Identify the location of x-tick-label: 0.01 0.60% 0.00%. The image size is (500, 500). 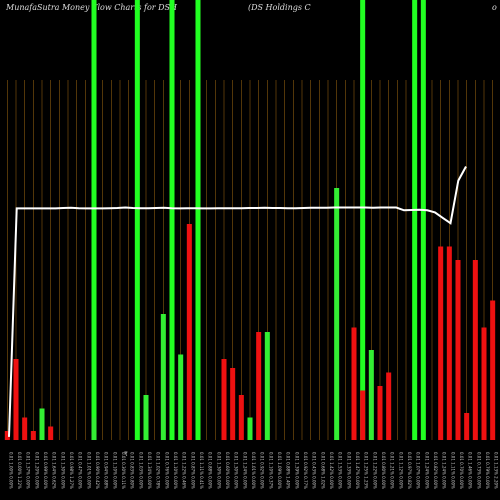
(227, 470).